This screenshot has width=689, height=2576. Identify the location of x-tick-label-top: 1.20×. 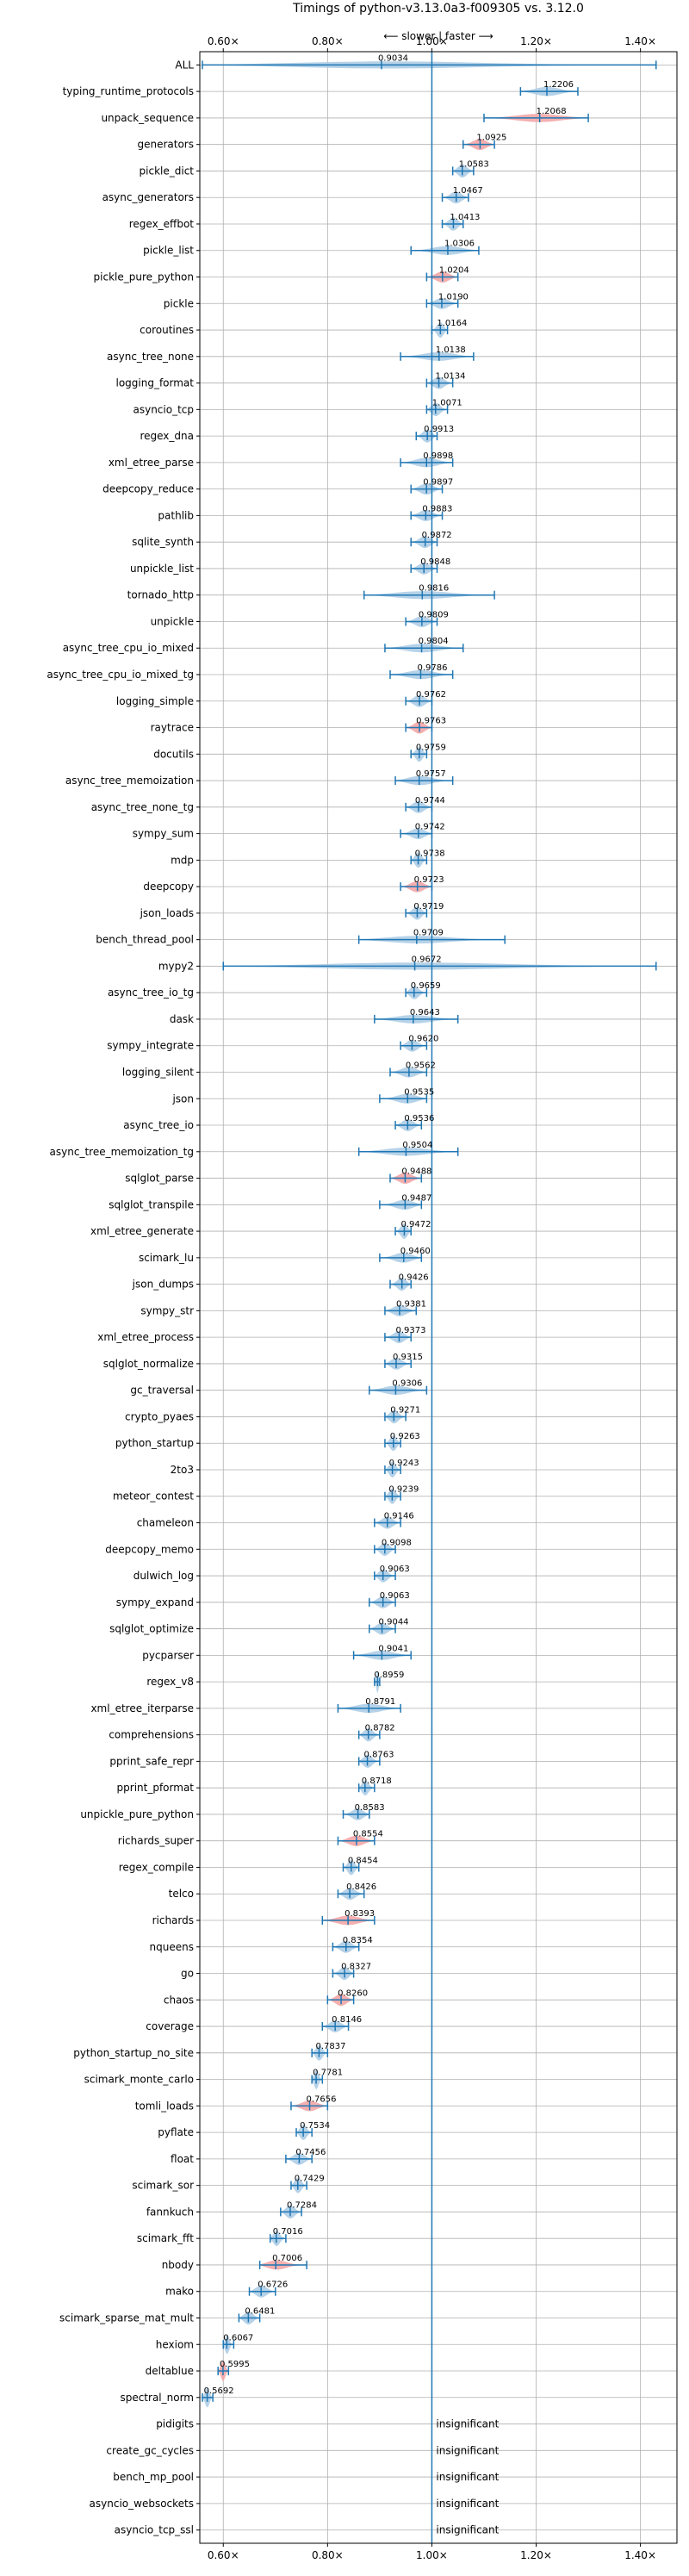
(536, 41).